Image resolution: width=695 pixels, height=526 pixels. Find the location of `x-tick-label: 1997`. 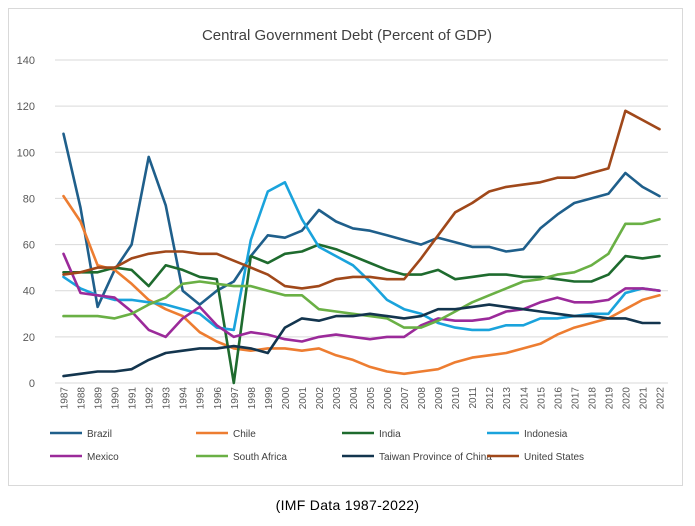

x-tick-label: 1997 is located at coordinates (235, 398).